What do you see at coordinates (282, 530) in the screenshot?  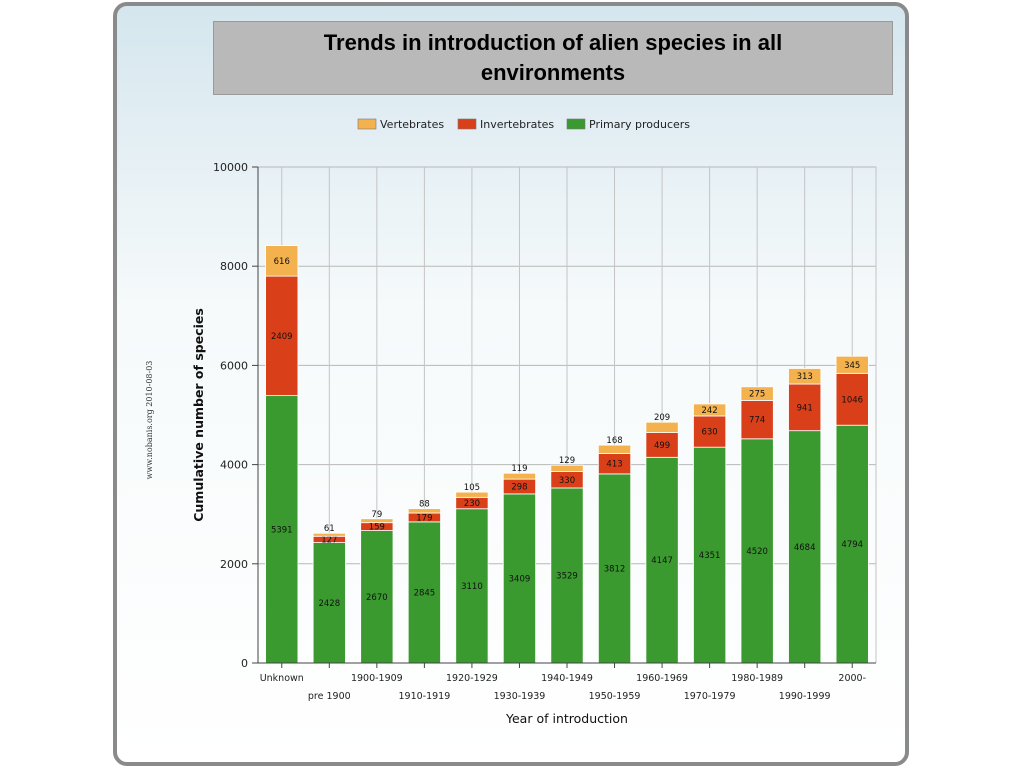 I see `data-label: 5391` at bounding box center [282, 530].